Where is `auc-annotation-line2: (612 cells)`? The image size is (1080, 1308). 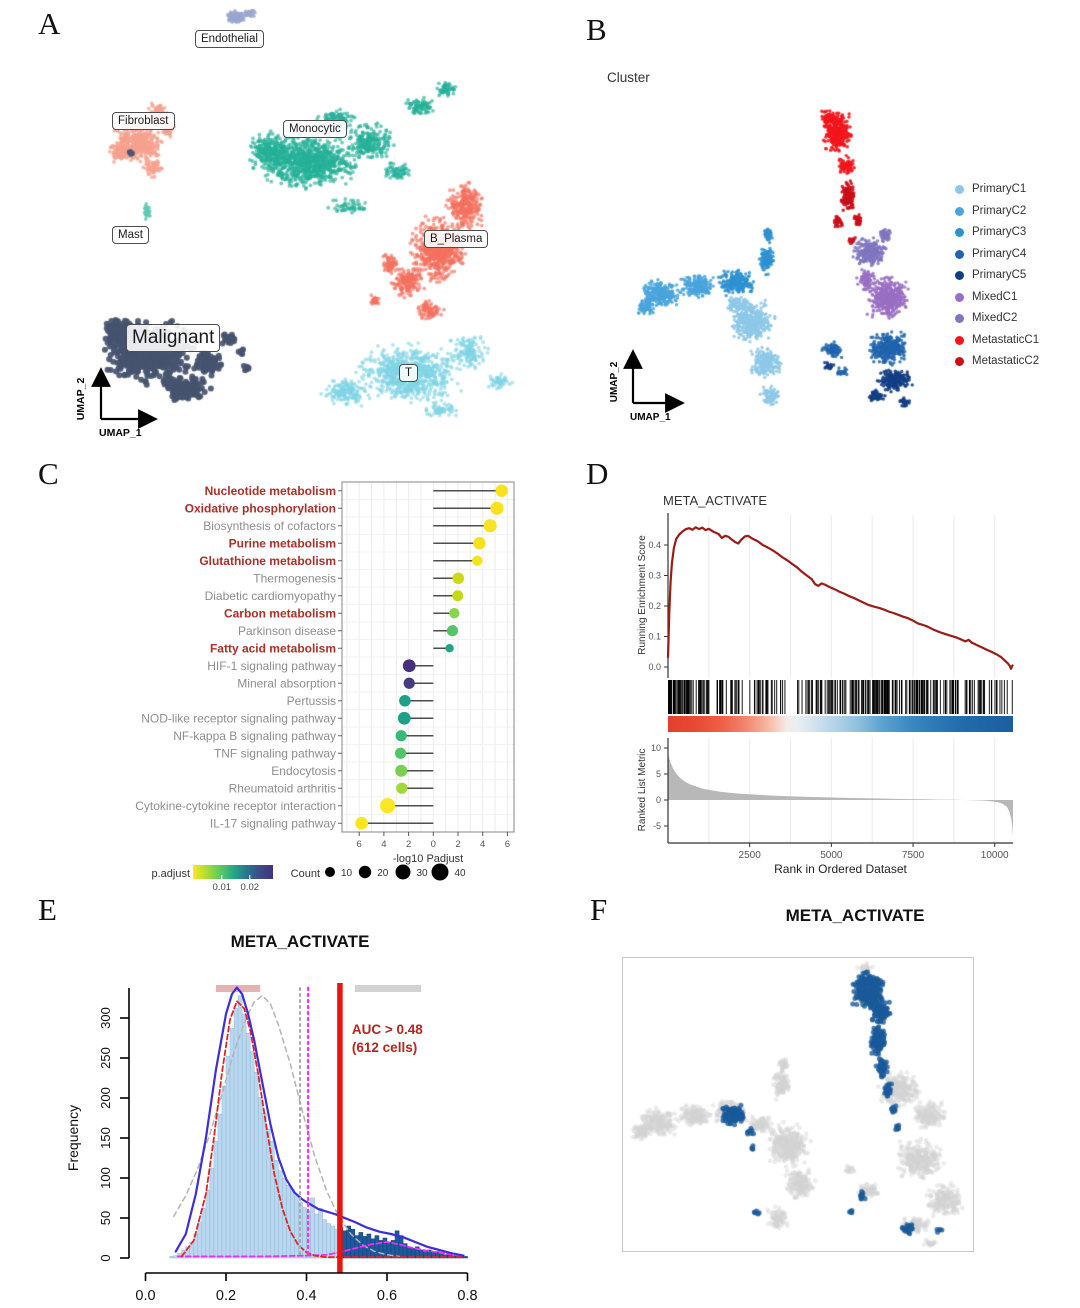 auc-annotation-line2: (612 cells) is located at coordinates (384, 1047).